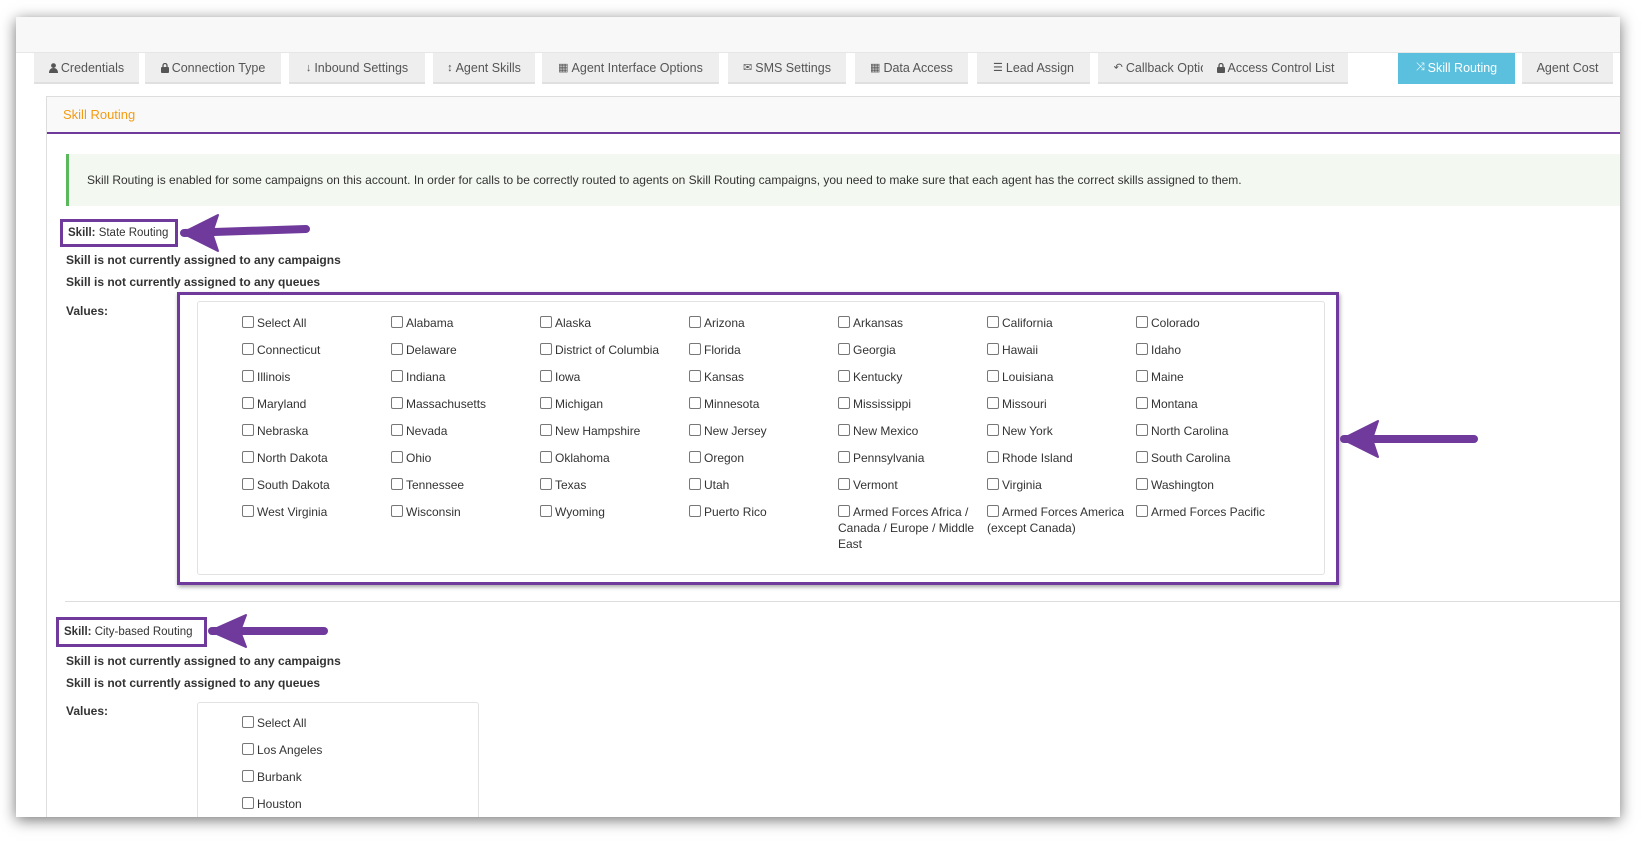  I want to click on checkbox-item: Los Angeles, so click(312, 755).